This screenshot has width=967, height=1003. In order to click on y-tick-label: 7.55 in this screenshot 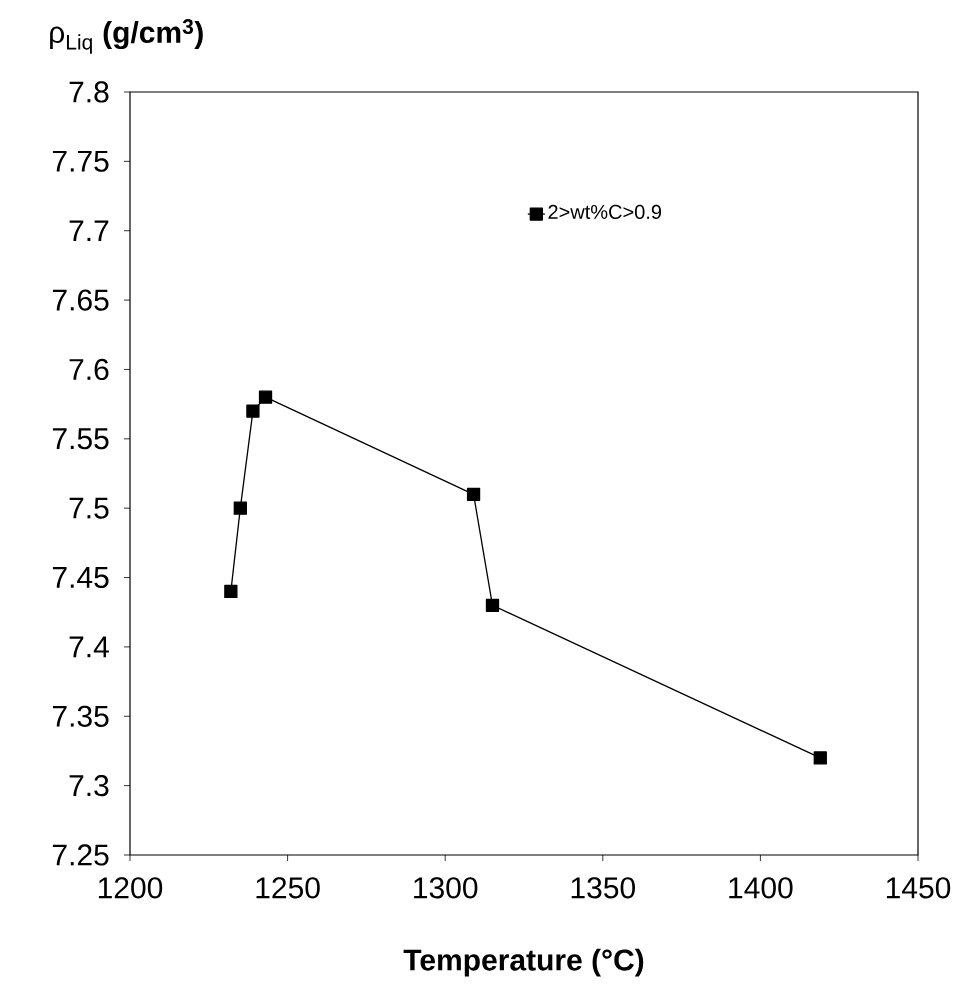, I will do `click(80, 439)`.